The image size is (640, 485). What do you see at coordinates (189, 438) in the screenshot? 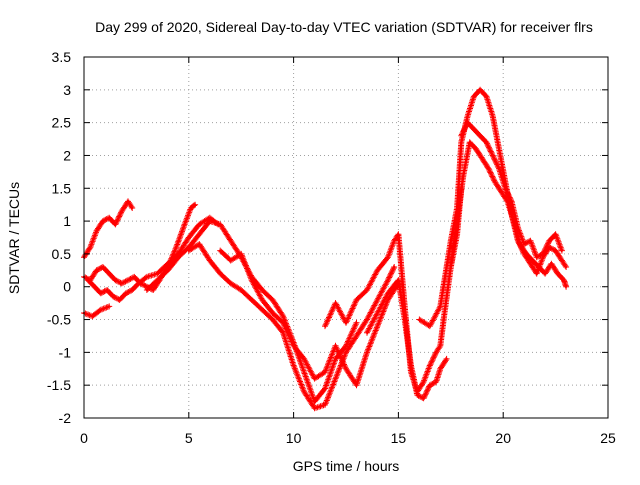
I see `x-tick-label: 5` at bounding box center [189, 438].